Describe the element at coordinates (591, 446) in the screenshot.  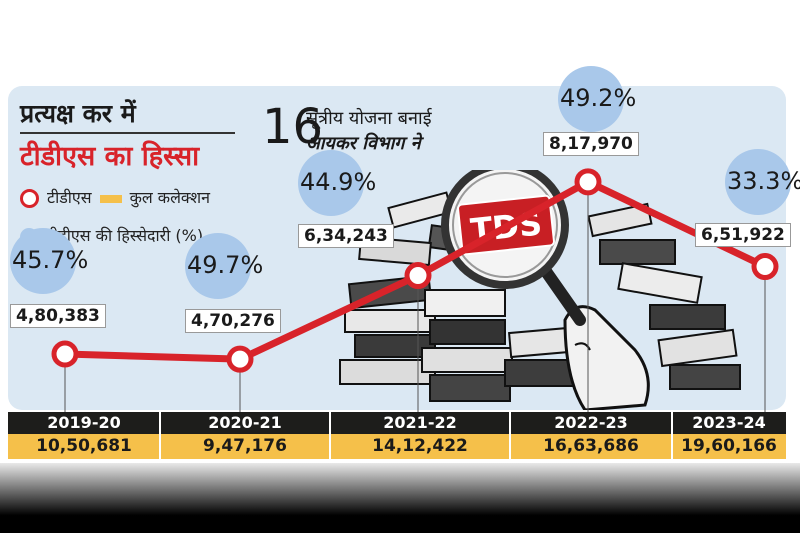
I see `total-collection-label: 16,63,686` at that location.